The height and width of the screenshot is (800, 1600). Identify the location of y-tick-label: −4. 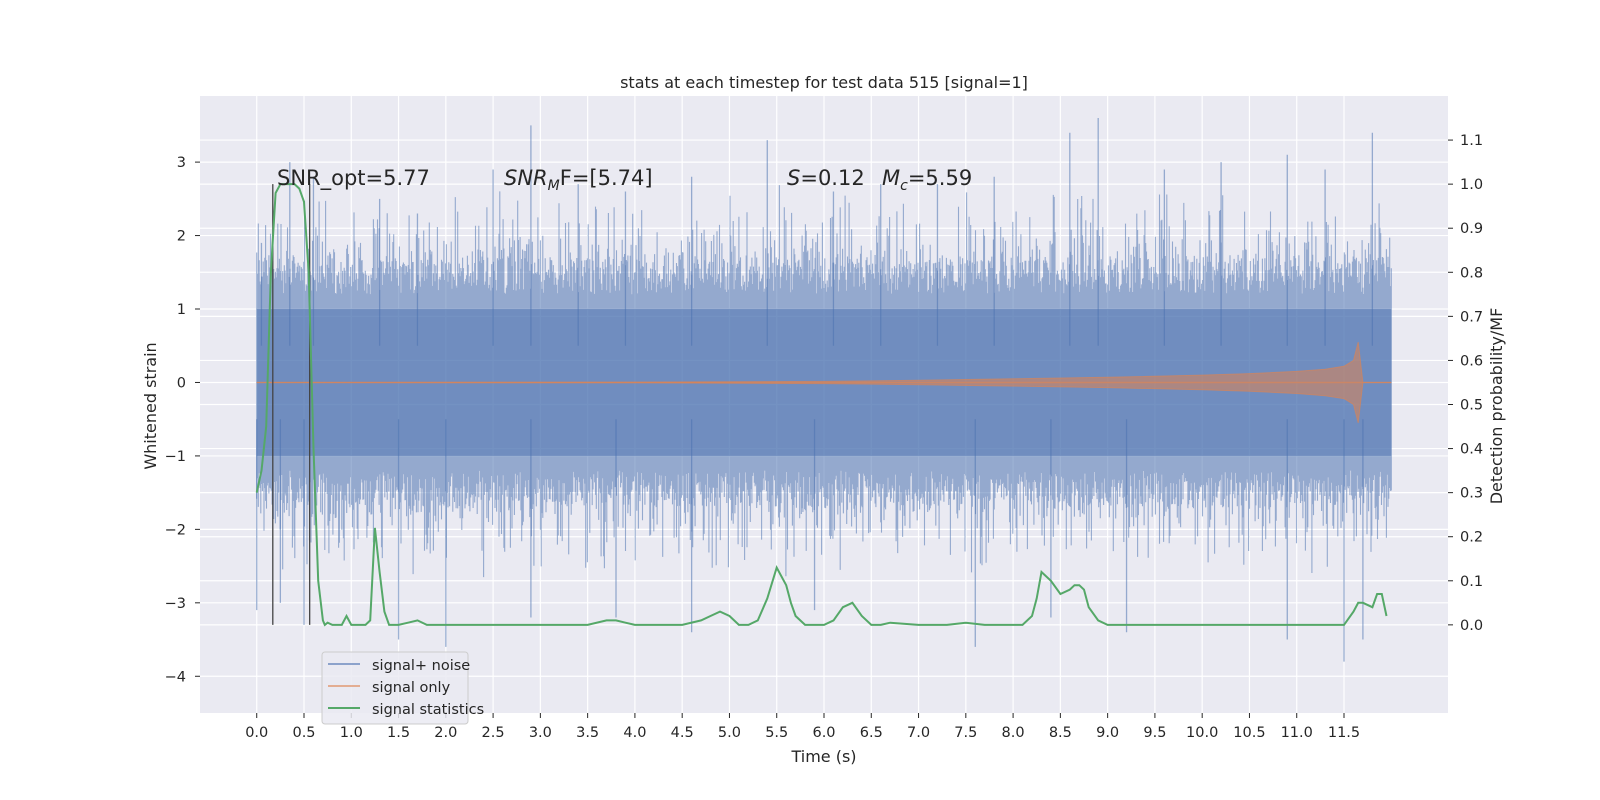
(175, 677).